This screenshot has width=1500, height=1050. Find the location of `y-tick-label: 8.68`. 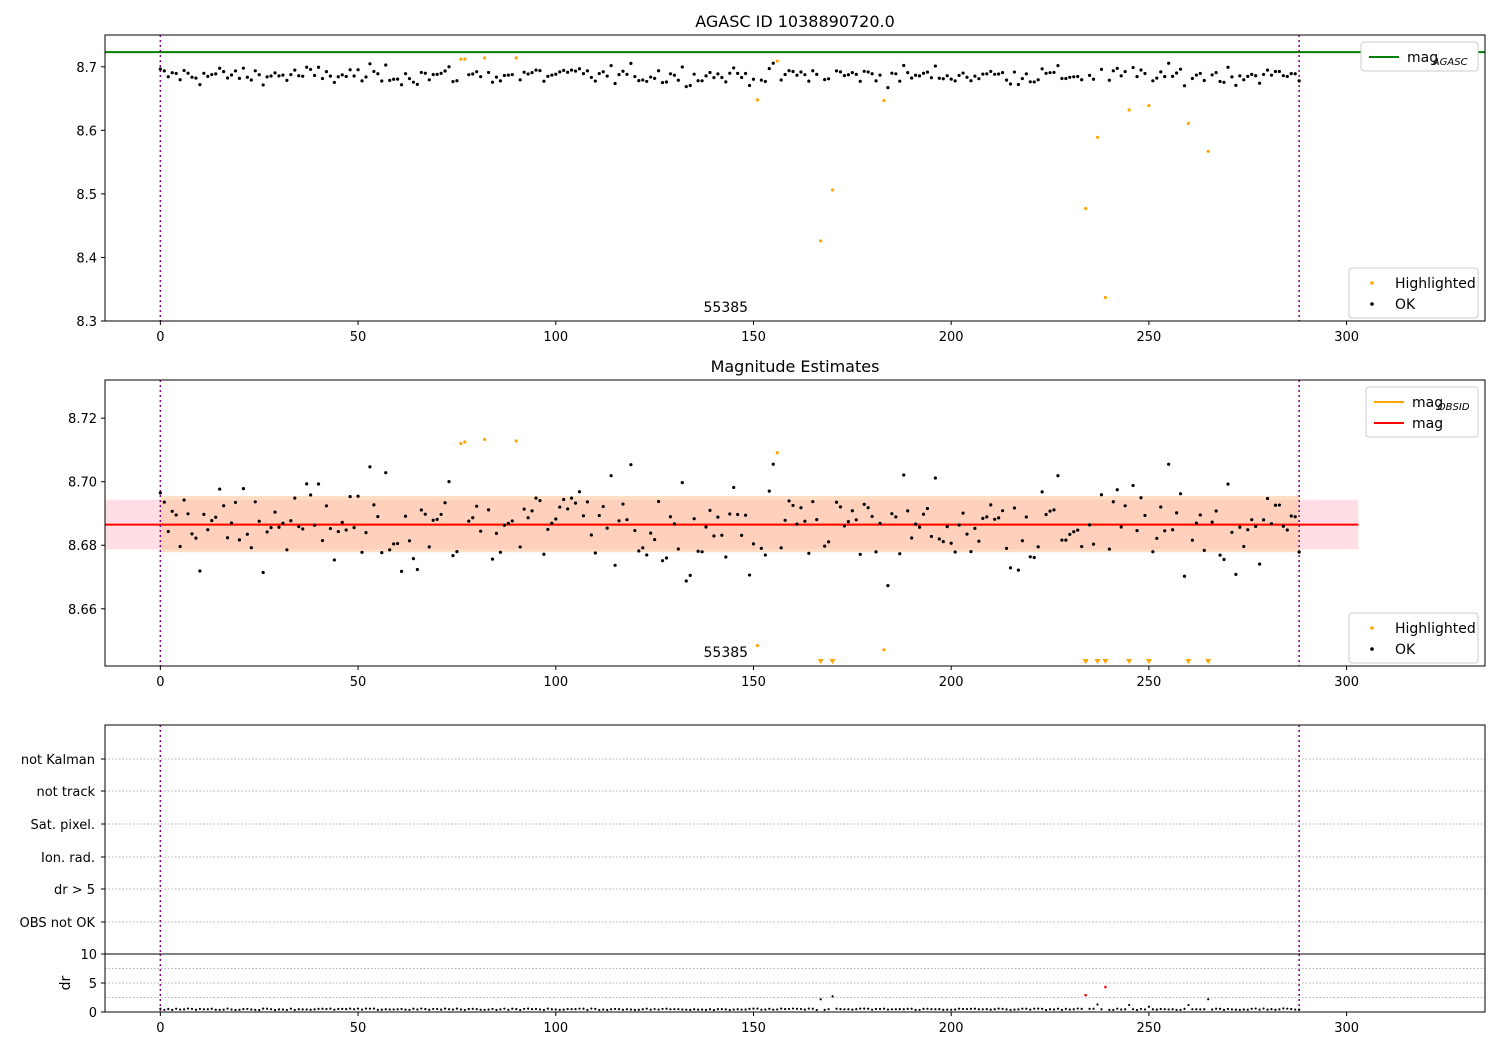

y-tick-label: 8.68 is located at coordinates (82, 546).